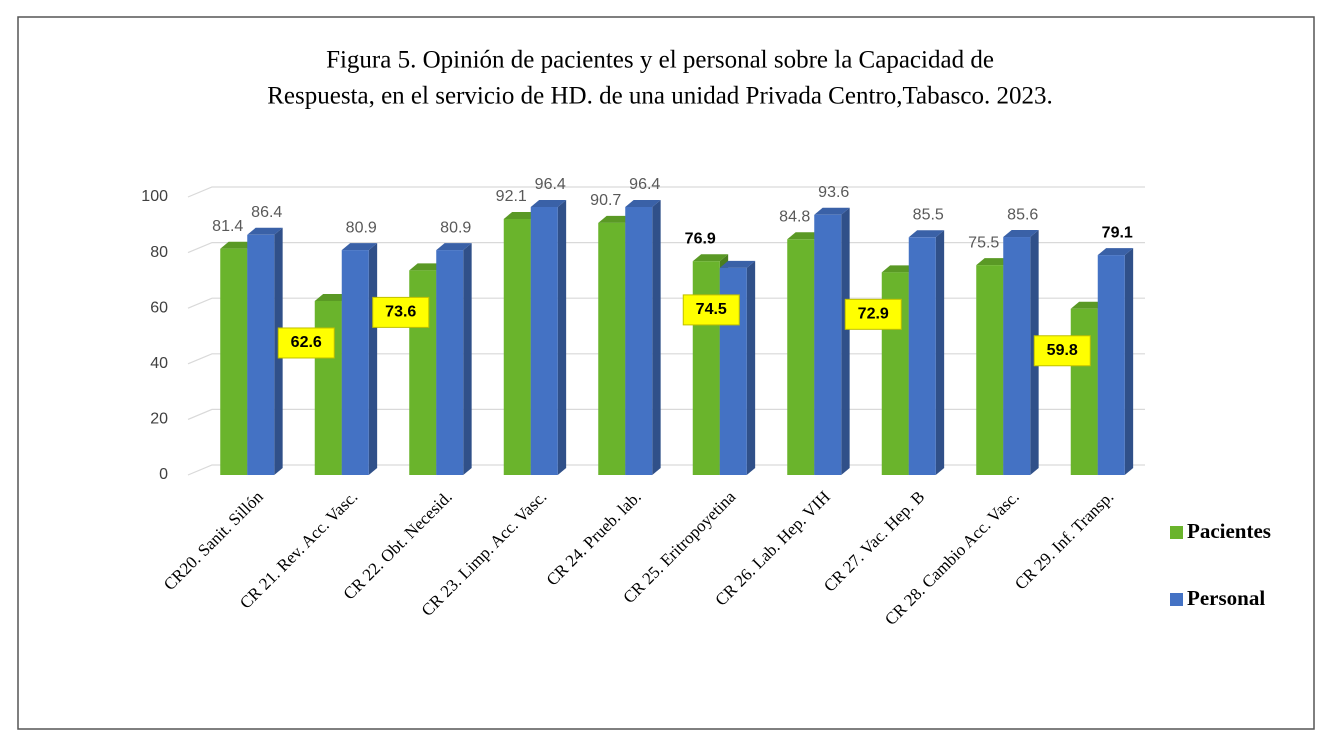 The image size is (1331, 744). I want to click on value-label: 86.4, so click(266, 212).